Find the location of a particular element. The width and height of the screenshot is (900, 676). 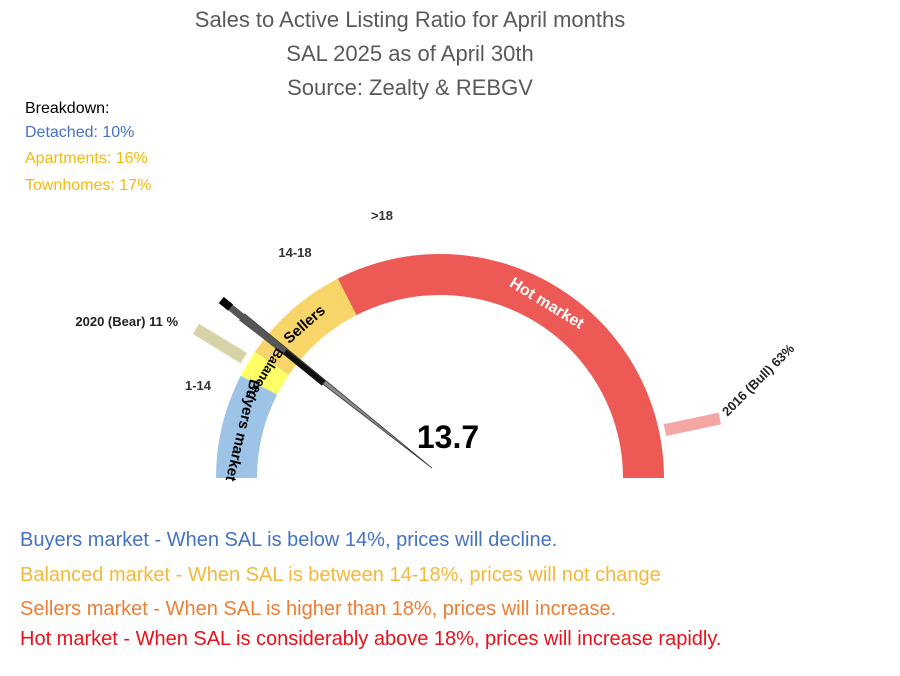

gauge-markers: 2020 (Bear) 11 % 2016 (Bull) 63% is located at coordinates (436, 375).